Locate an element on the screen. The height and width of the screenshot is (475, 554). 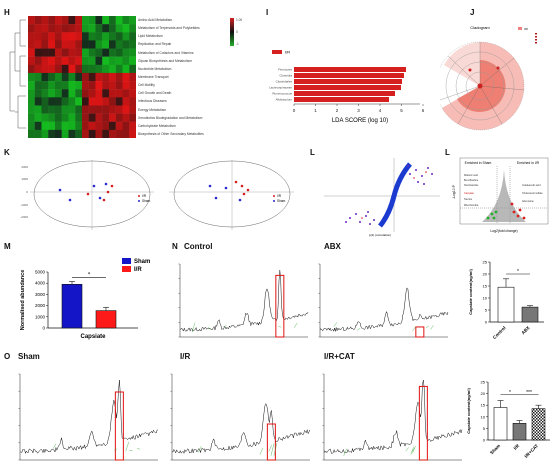
y-tick-label: 1000 is located at coordinates (40, 316).